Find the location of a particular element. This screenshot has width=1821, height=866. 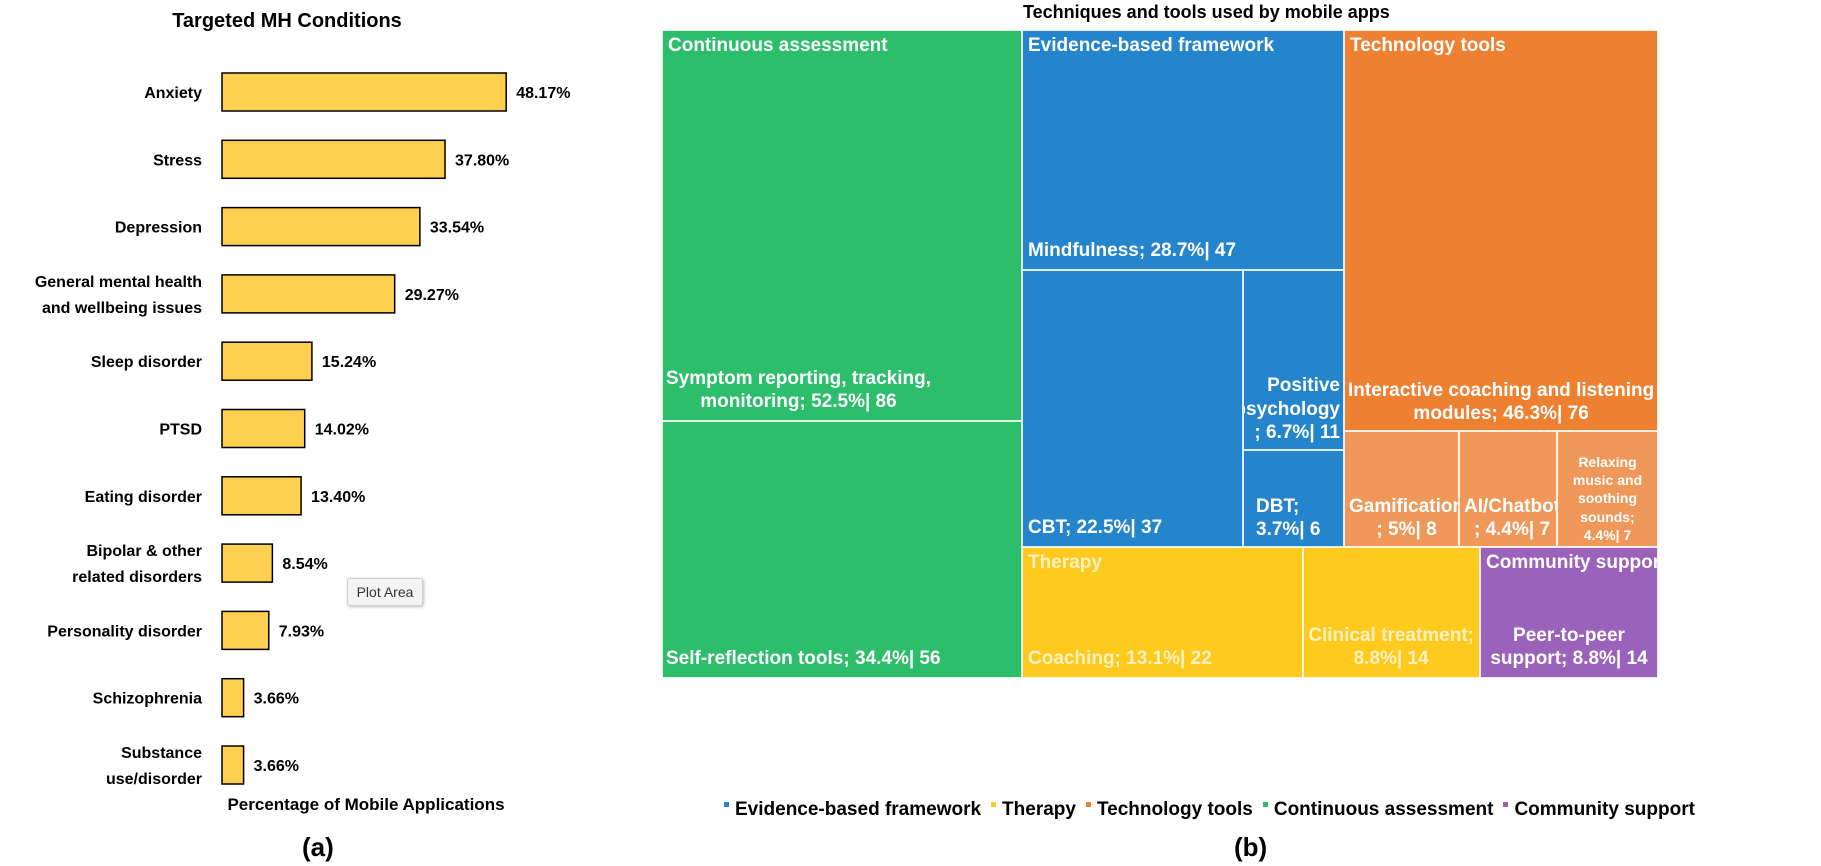

tile-ai-chatbot: AI/Chatbot; 4.4%| 7 is located at coordinates (1508, 489).